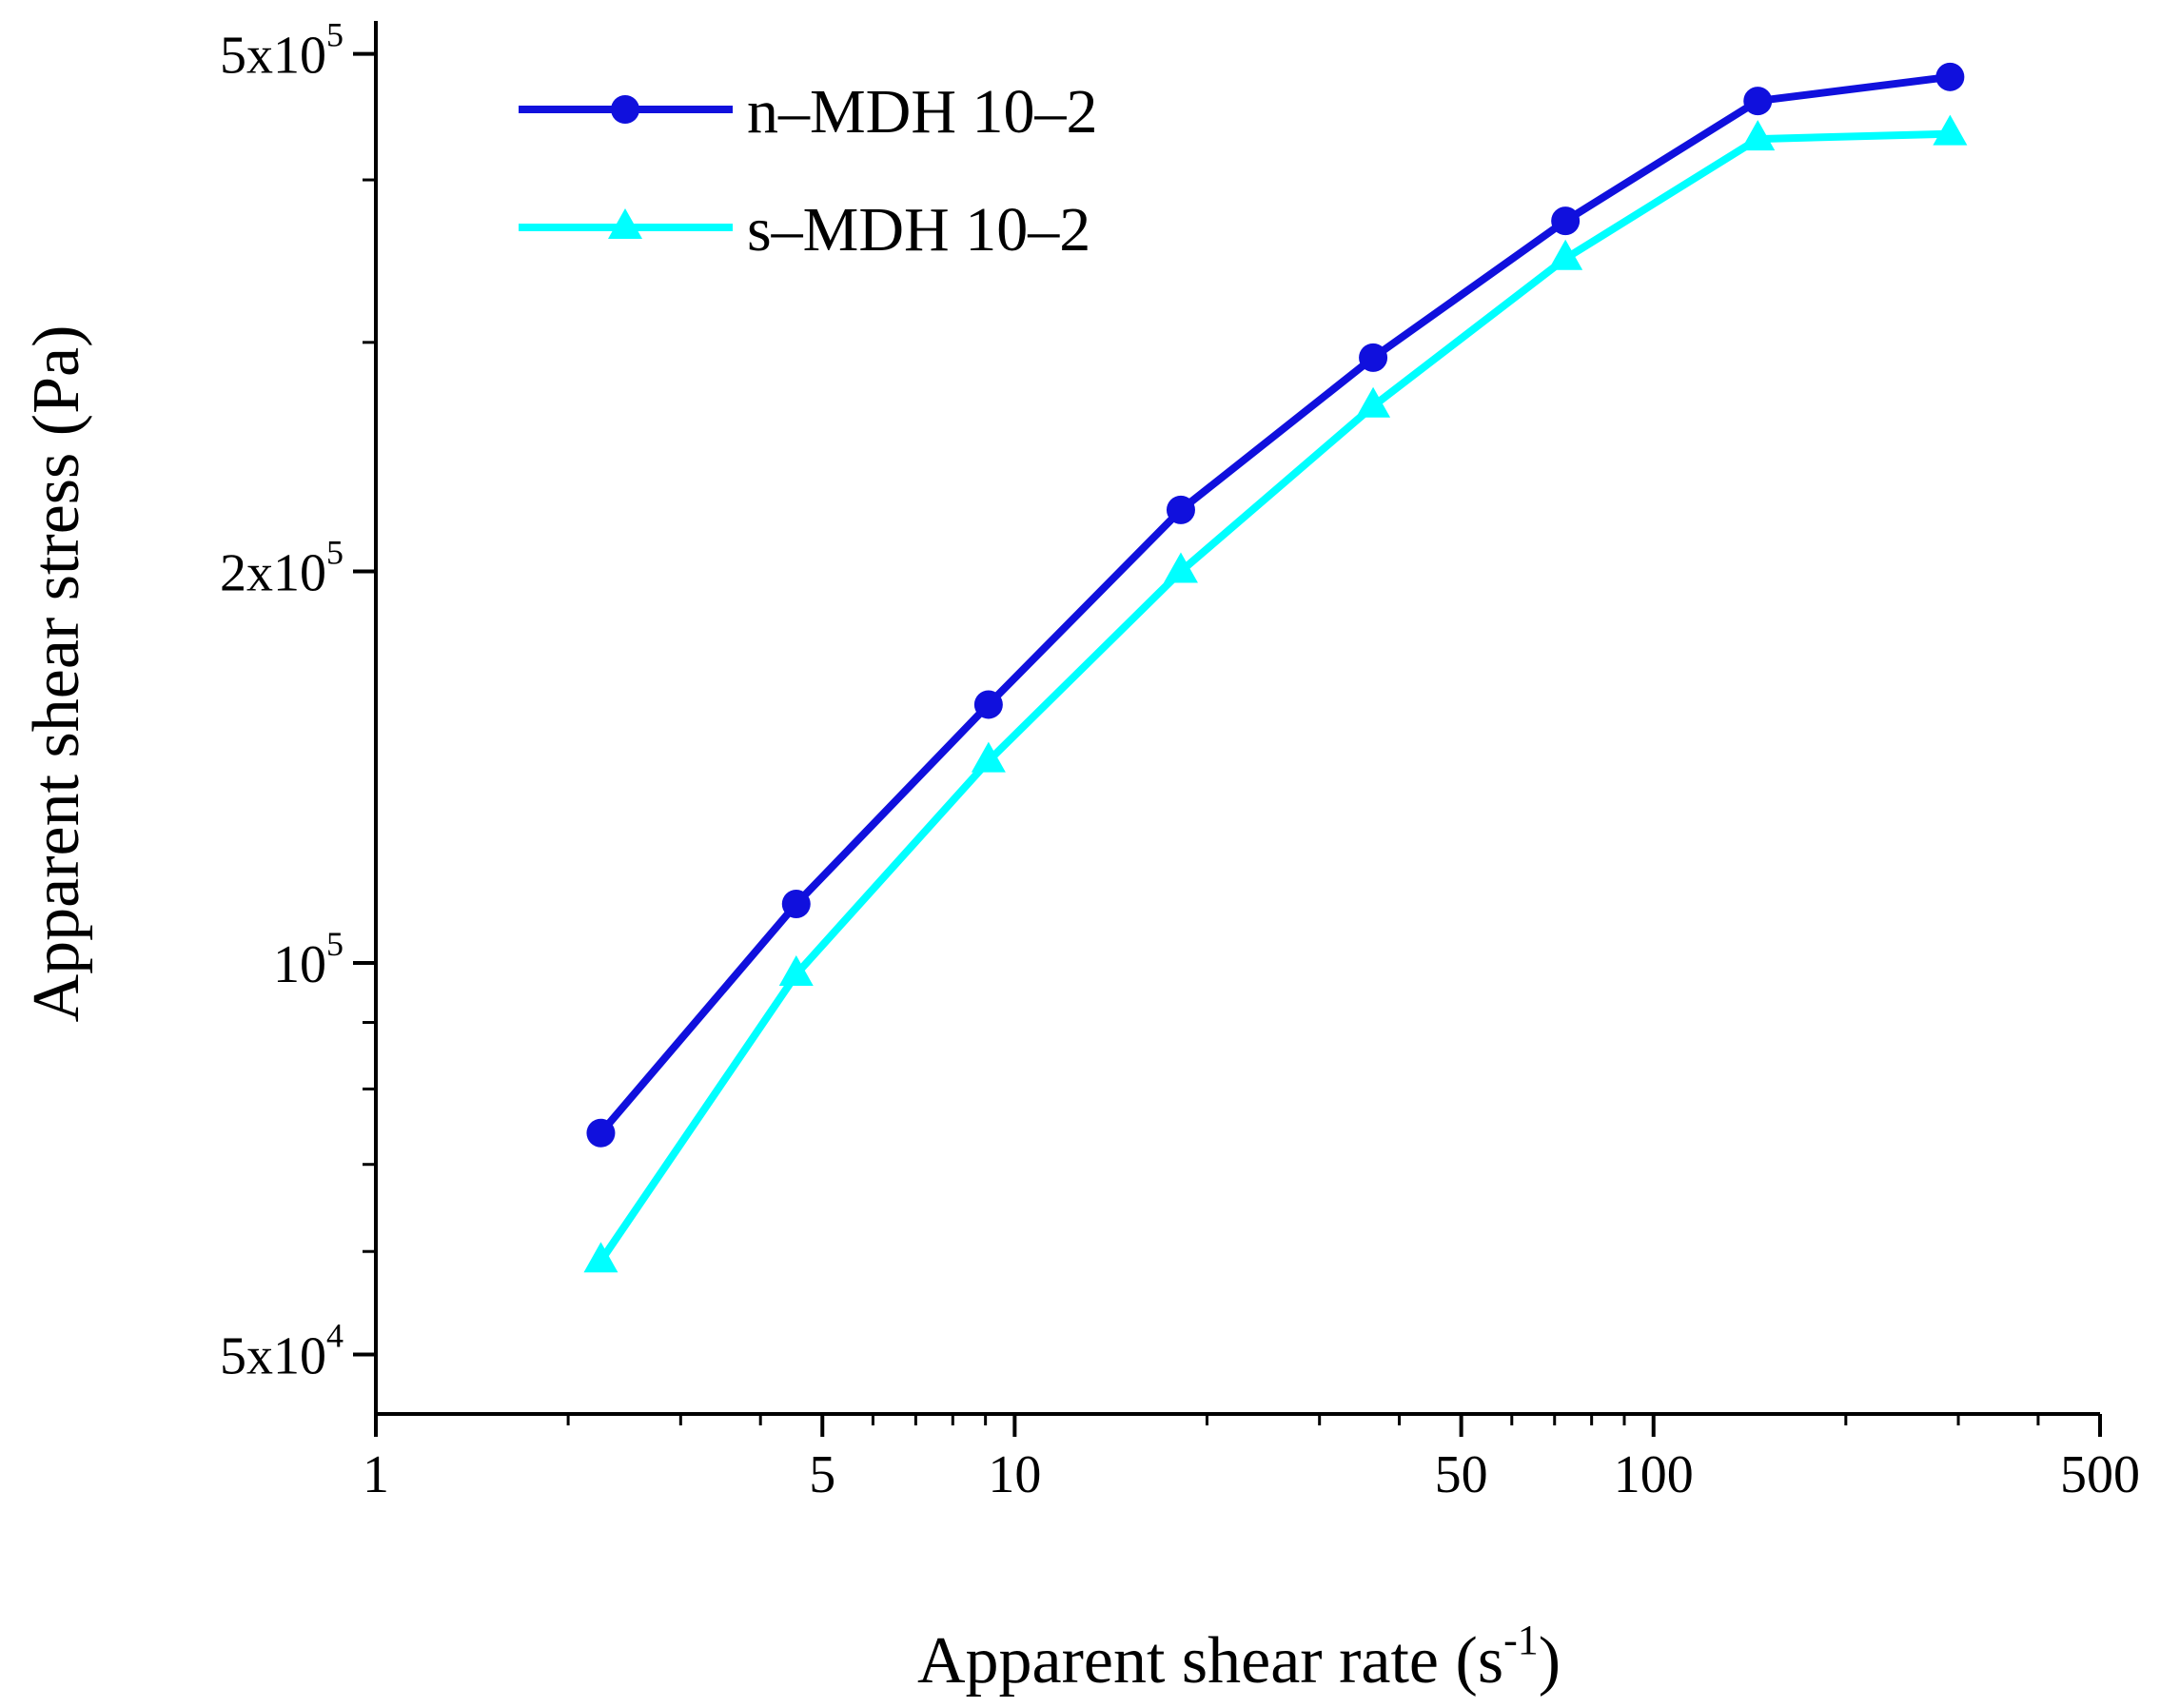  I want to click on x-tick-label: 1, so click(376, 1474).